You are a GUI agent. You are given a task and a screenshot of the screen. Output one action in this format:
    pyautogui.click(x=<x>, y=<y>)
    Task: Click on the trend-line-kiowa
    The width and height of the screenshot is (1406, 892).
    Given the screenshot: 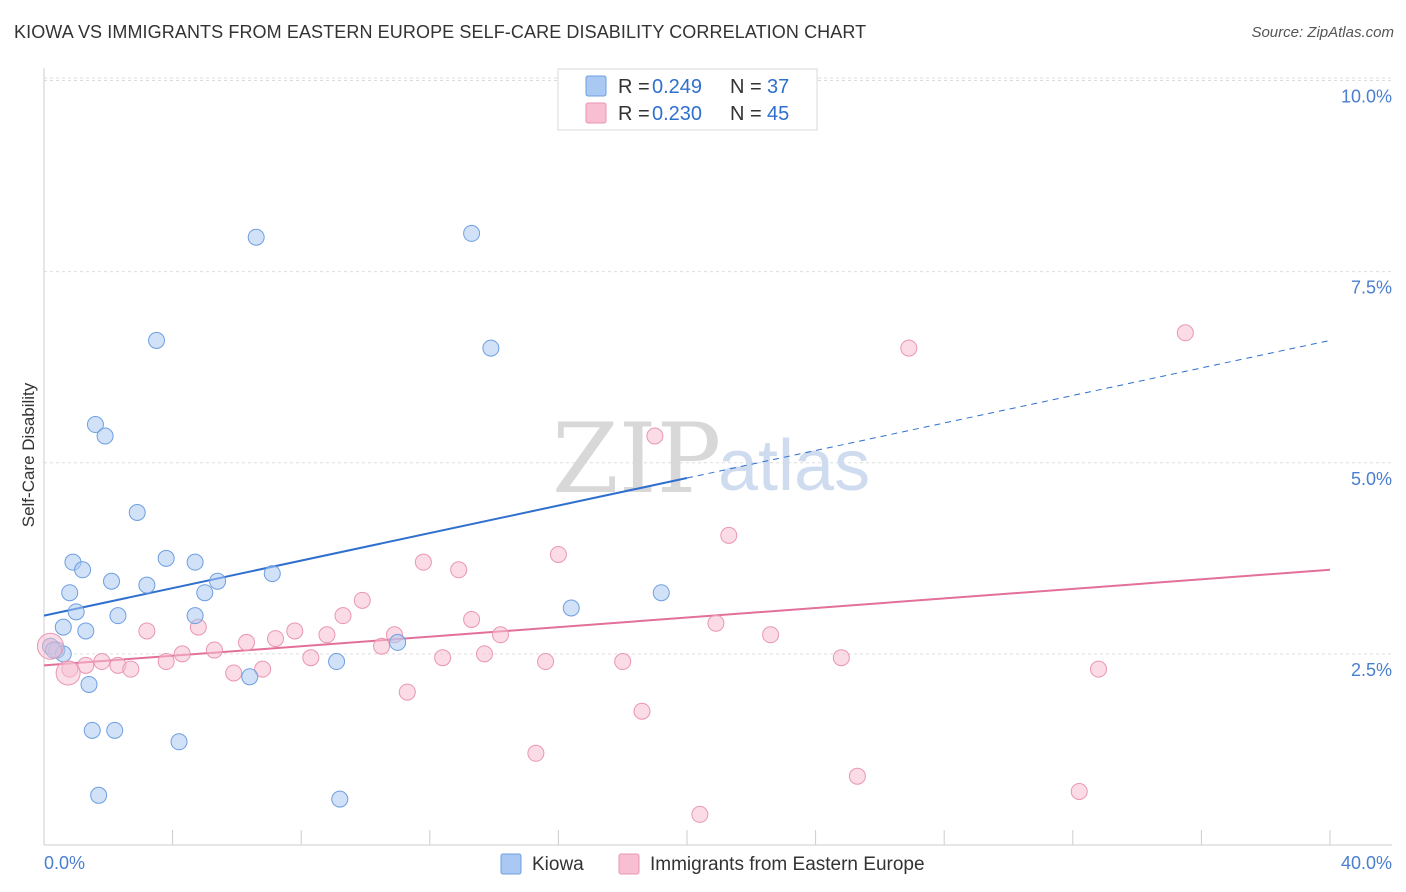 What is the action you would take?
    pyautogui.click(x=365, y=547)
    